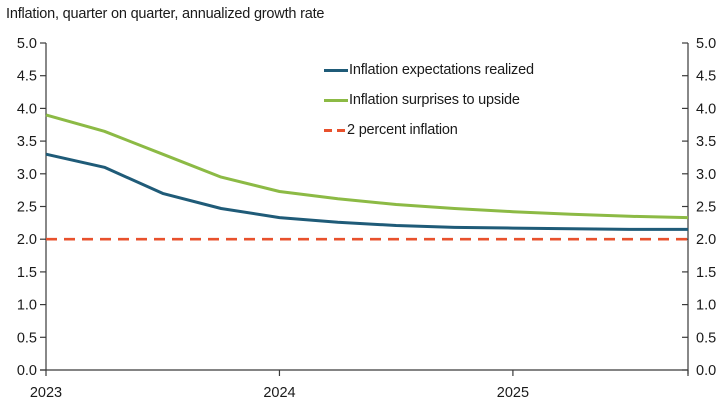 The image size is (725, 410). Describe the element at coordinates (706, 371) in the screenshot. I see `y-axis-tick-label-right: 0.0` at that location.